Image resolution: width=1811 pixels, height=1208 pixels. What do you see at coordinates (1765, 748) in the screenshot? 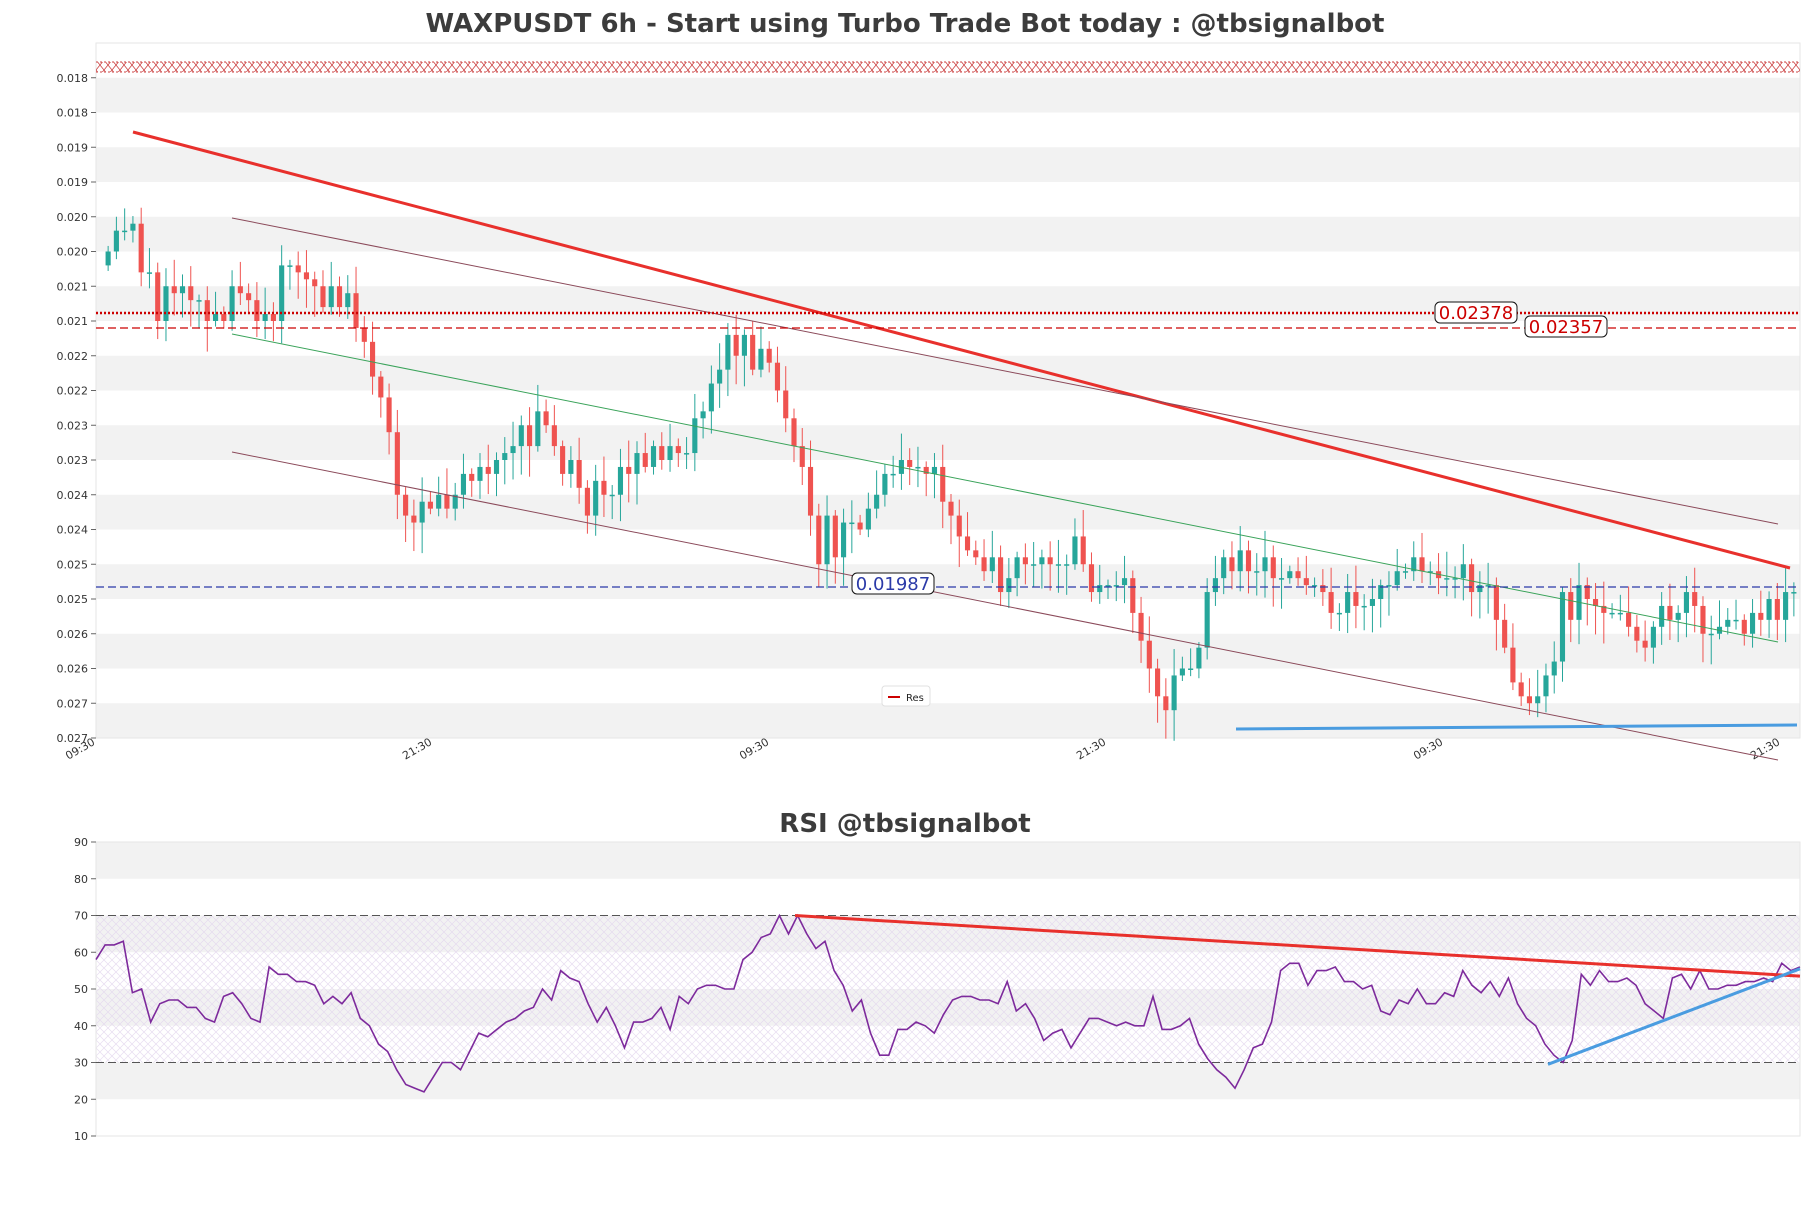
I see `x-tick-label: 21:30` at bounding box center [1765, 748].